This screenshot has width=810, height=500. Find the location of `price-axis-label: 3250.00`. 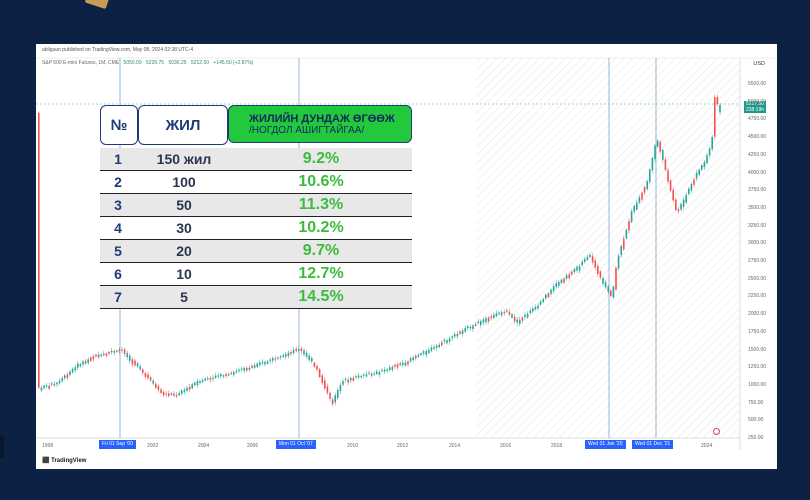

price-axis-label: 3250.00 is located at coordinates (757, 225).